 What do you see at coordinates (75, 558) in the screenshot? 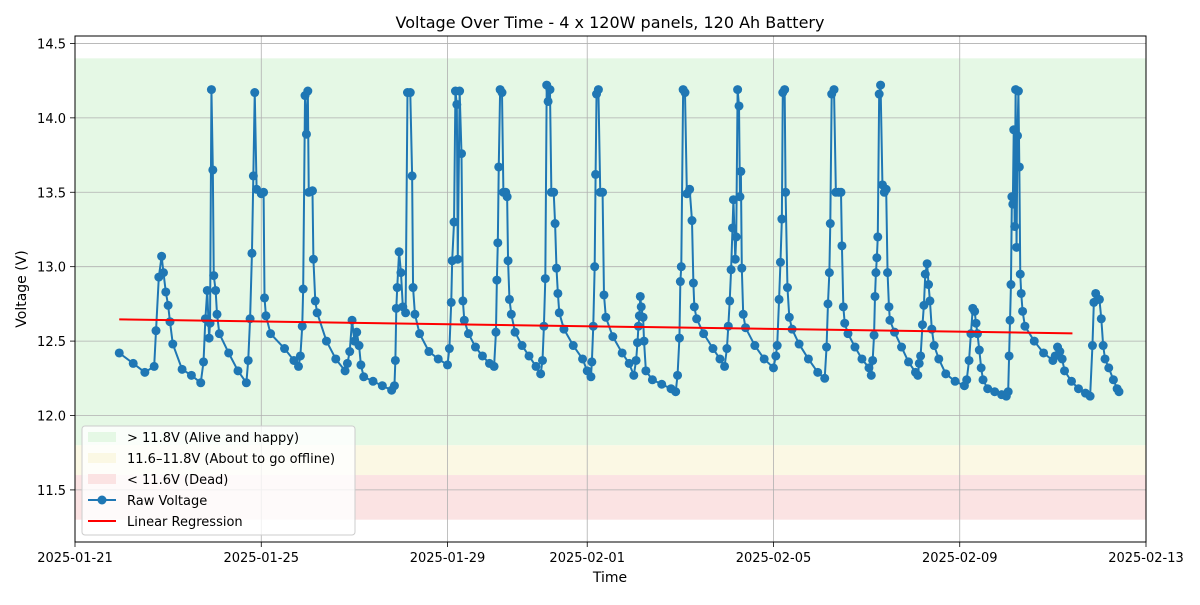
I see `x-tick-label: 2025-01-21` at bounding box center [75, 558].